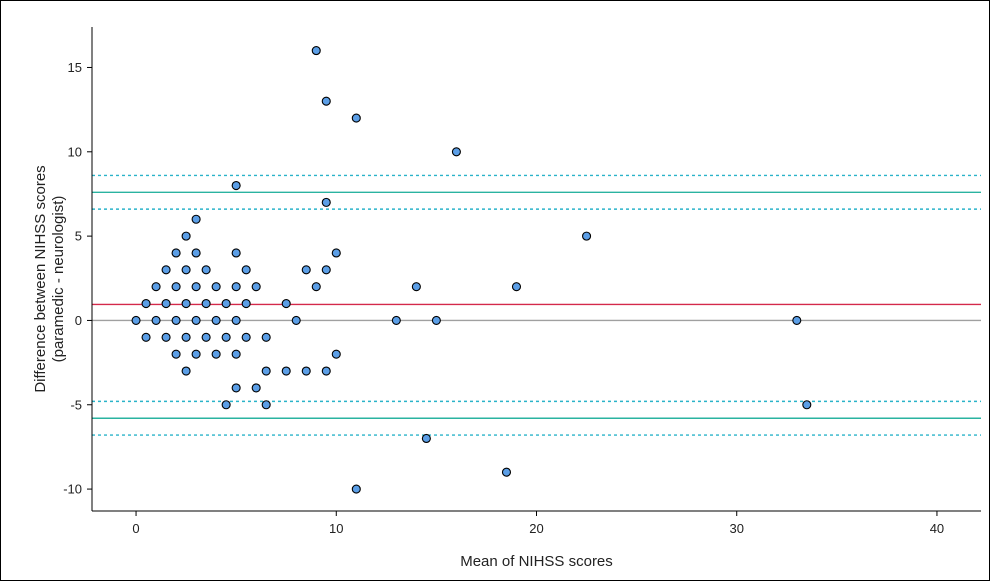 The height and width of the screenshot is (583, 992). What do you see at coordinates (58, 279) in the screenshot?
I see `y-axis-title-line2: (paramedic - neurologist)` at bounding box center [58, 279].